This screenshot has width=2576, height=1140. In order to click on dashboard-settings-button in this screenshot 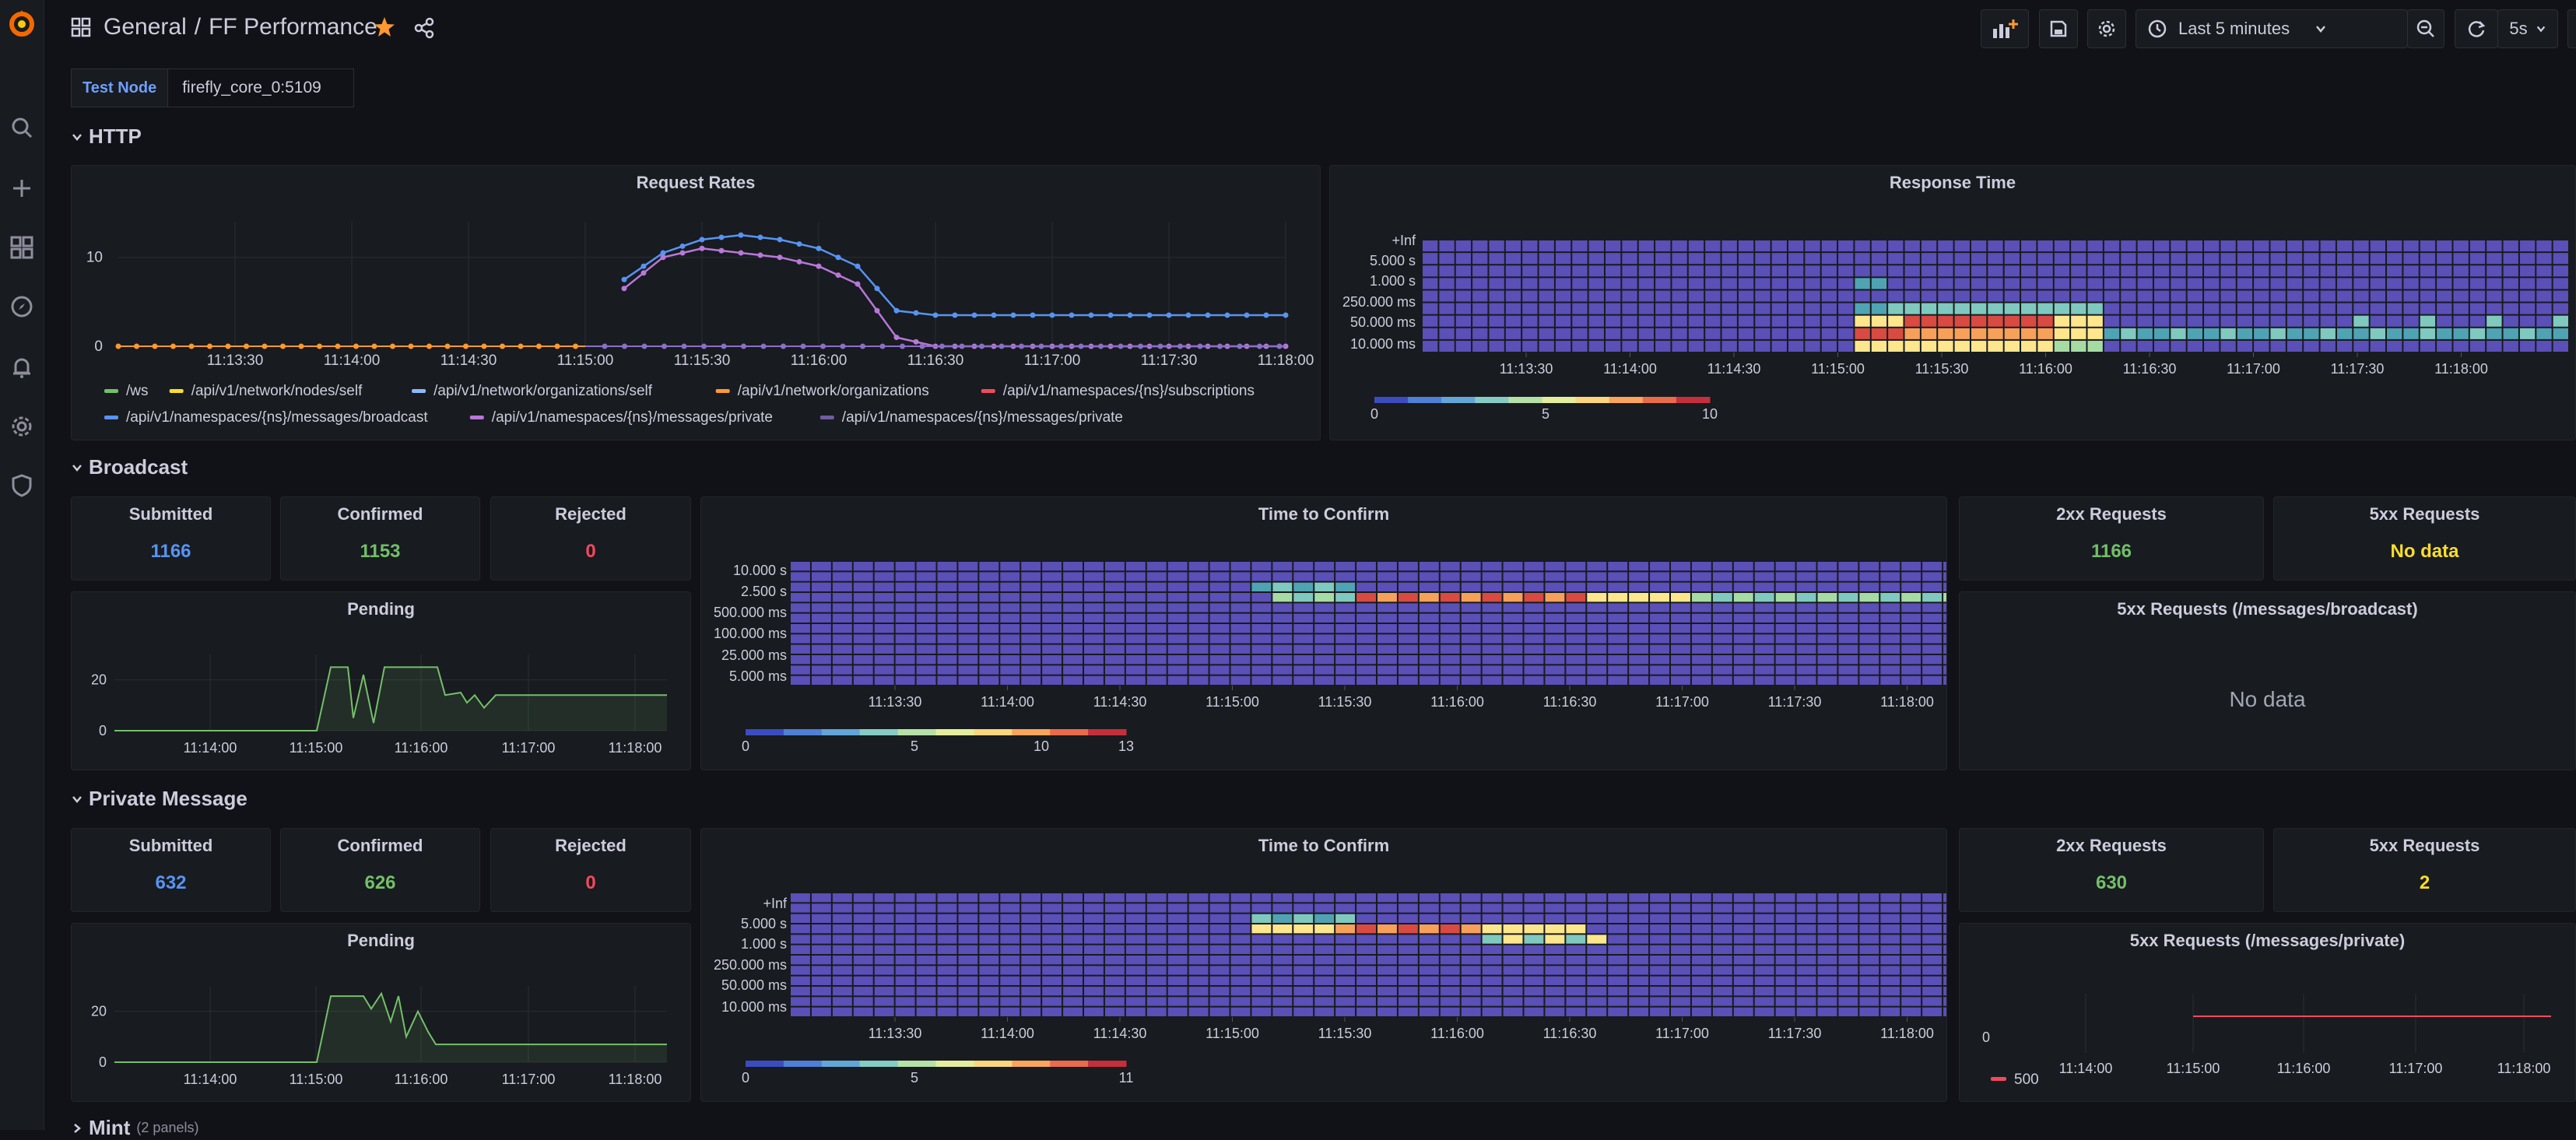, I will do `click(2106, 28)`.